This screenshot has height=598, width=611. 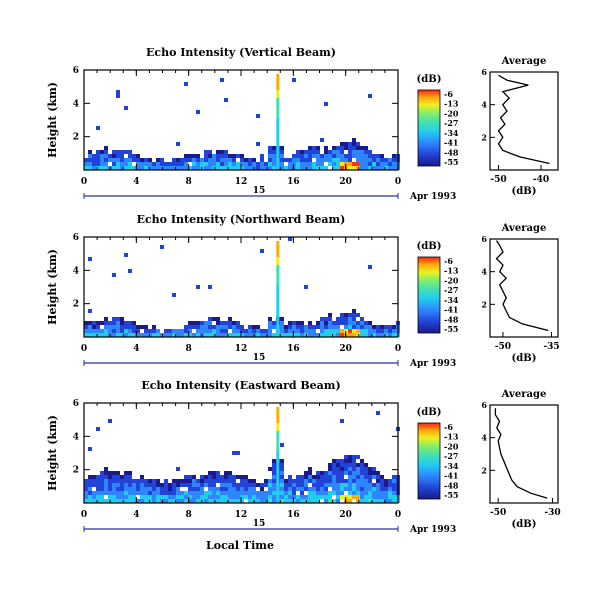 I want to click on y-axis-label: Height (km), so click(x=52, y=287).